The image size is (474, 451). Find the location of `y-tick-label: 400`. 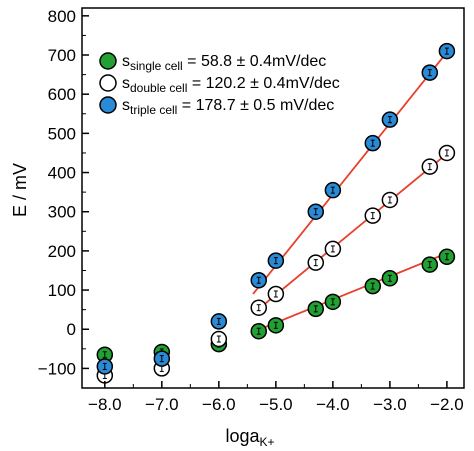

y-tick-label: 400 is located at coordinates (62, 173).